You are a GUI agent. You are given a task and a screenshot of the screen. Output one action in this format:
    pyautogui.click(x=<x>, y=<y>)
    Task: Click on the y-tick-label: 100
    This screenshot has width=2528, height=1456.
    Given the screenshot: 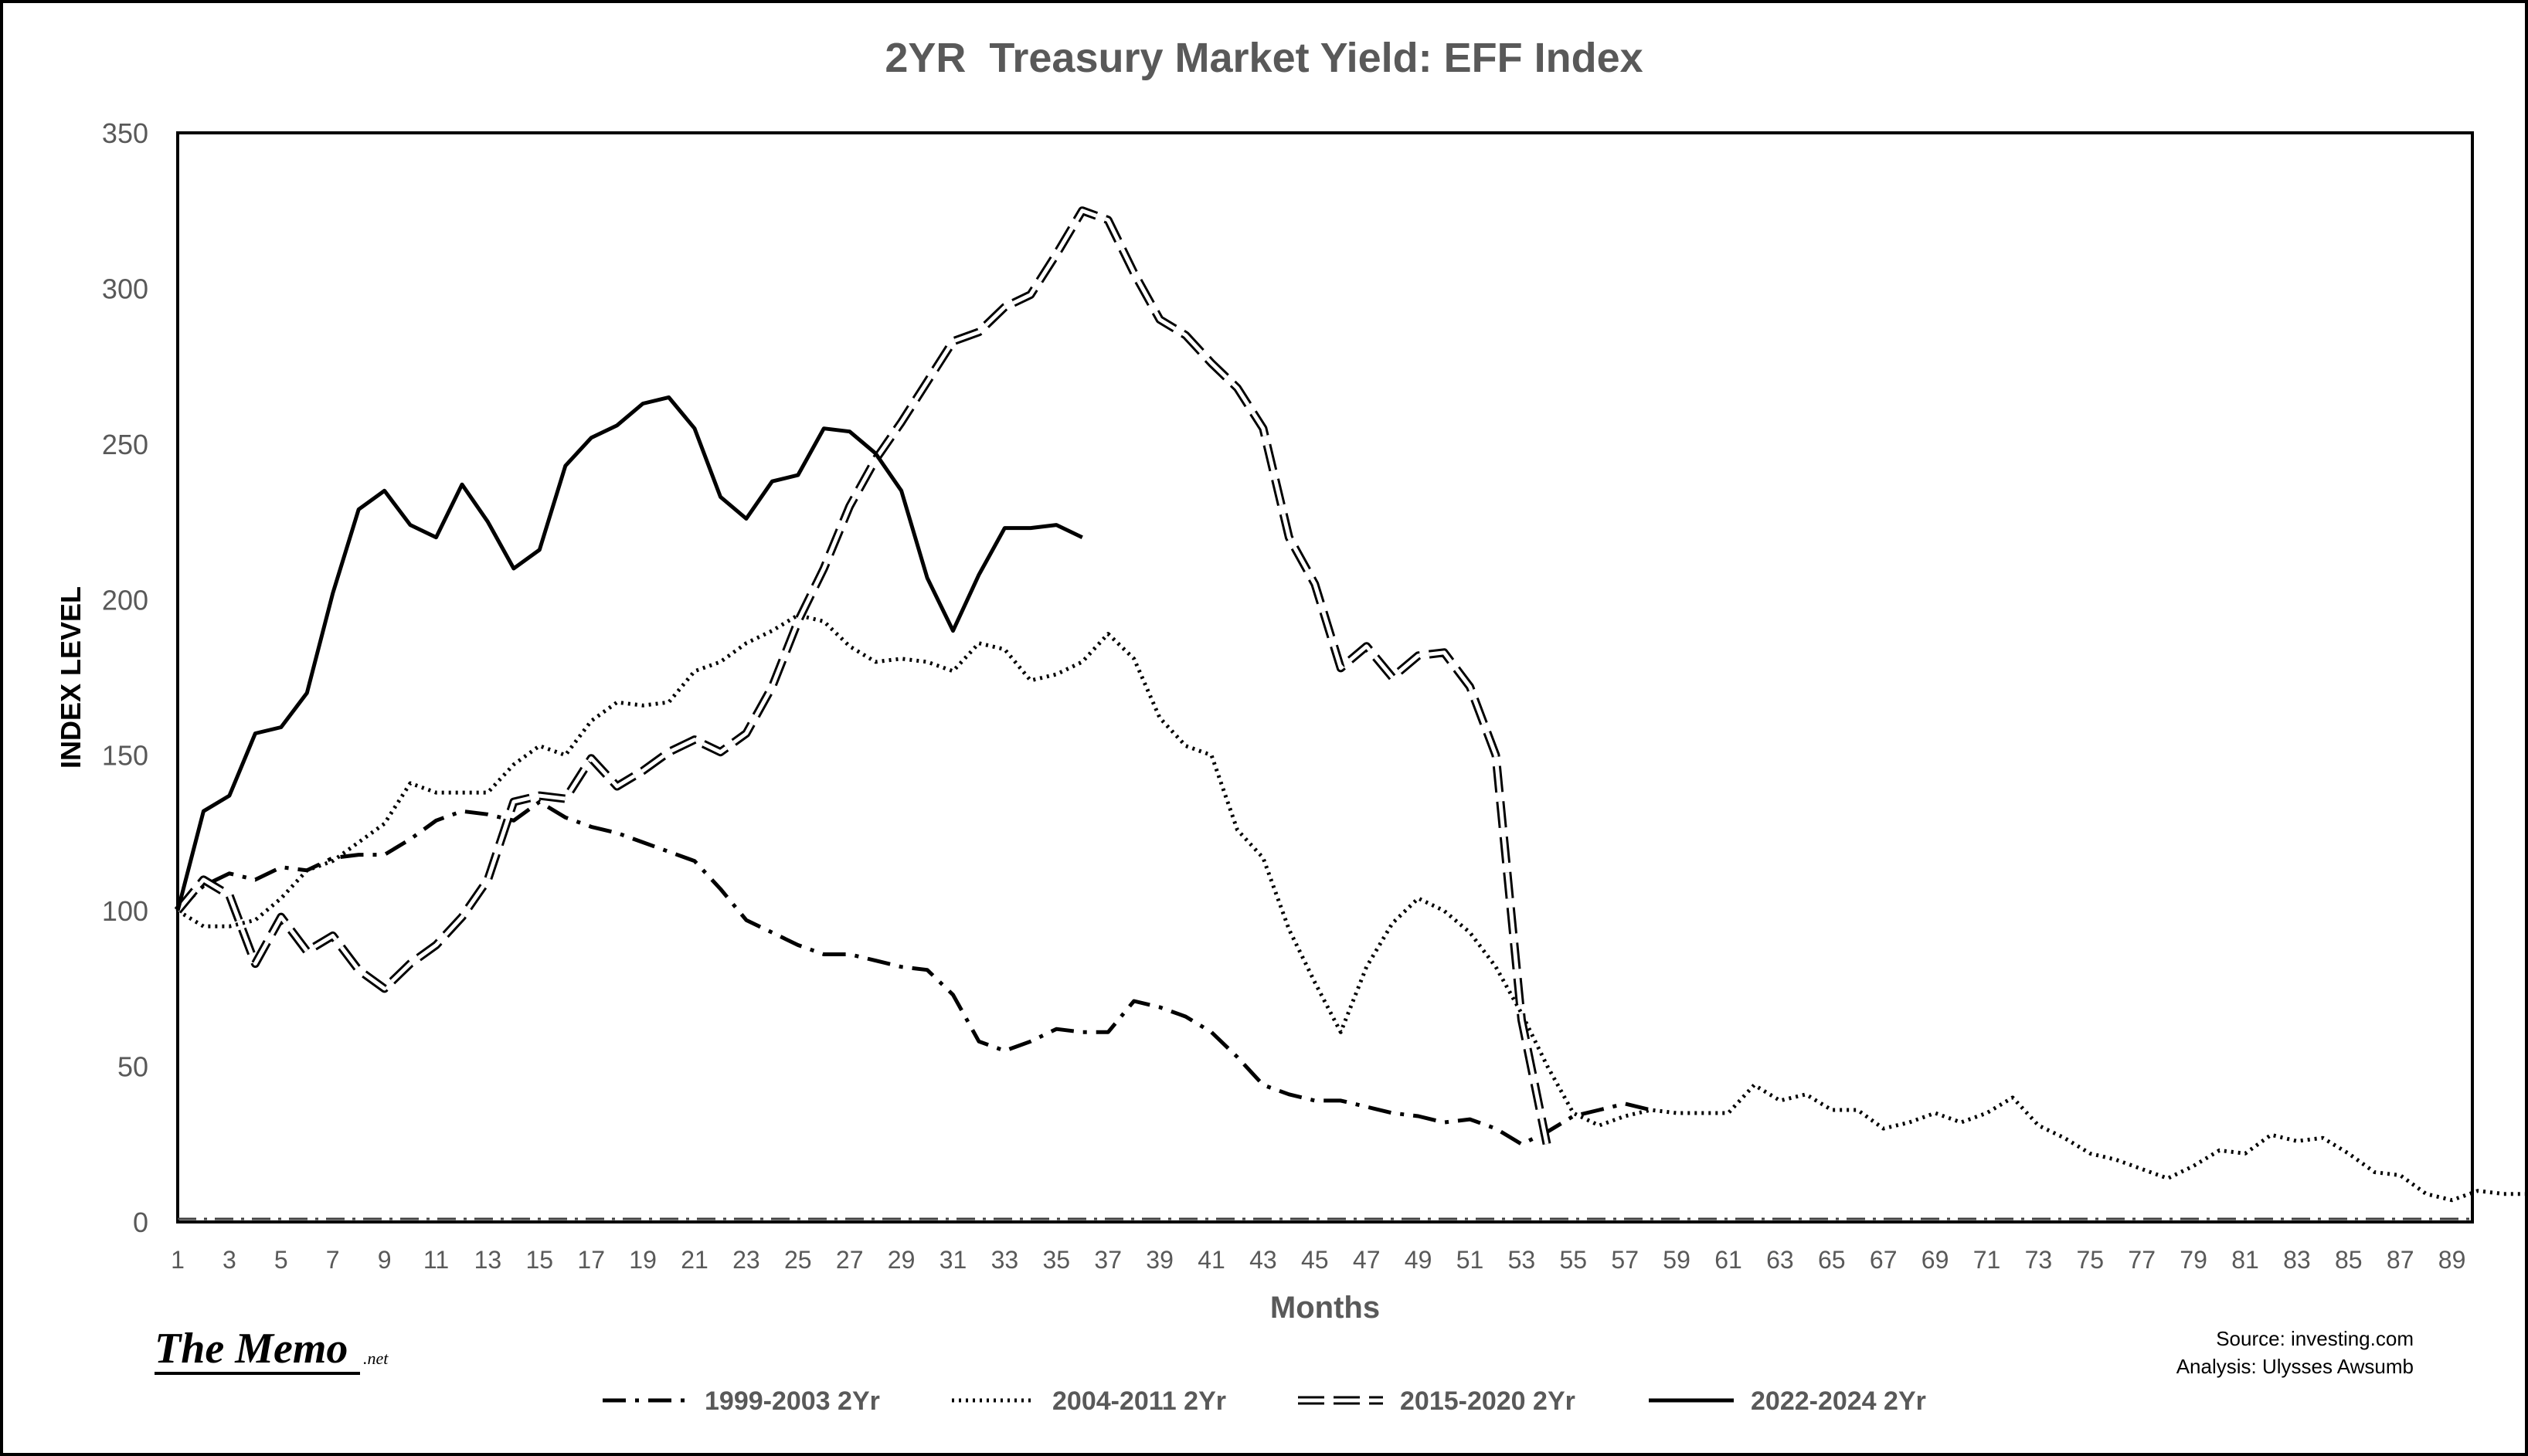 What is the action you would take?
    pyautogui.click(x=125, y=911)
    